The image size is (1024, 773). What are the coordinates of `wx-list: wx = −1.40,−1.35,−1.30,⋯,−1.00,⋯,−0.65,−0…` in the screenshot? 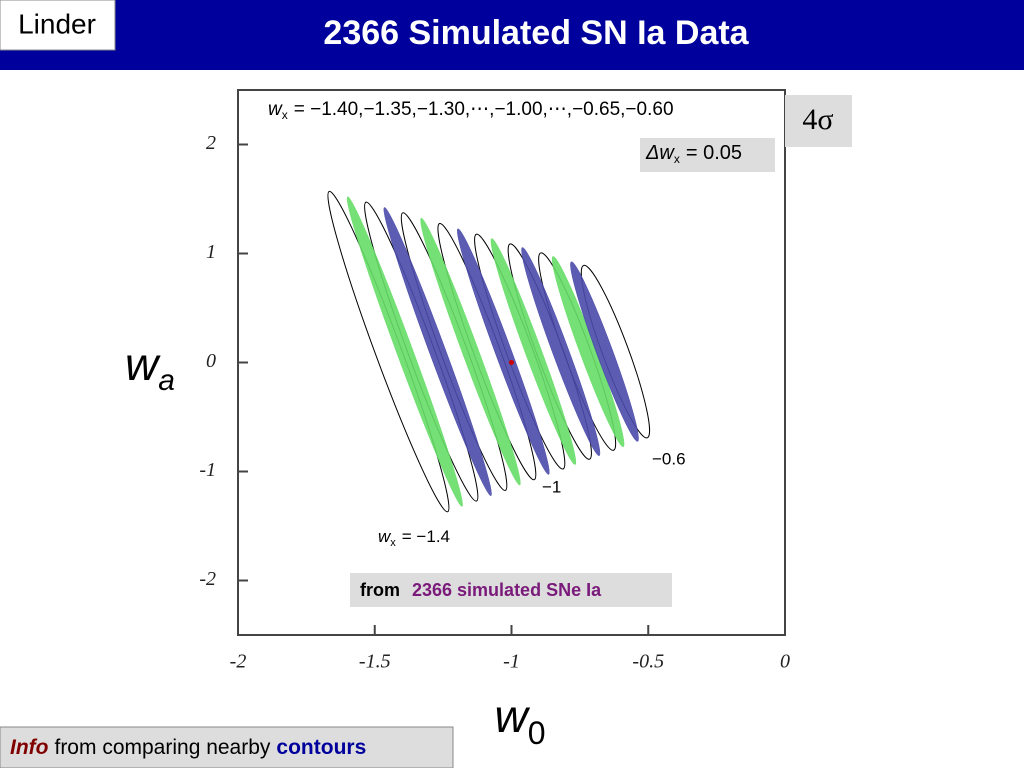 It's located at (471, 110).